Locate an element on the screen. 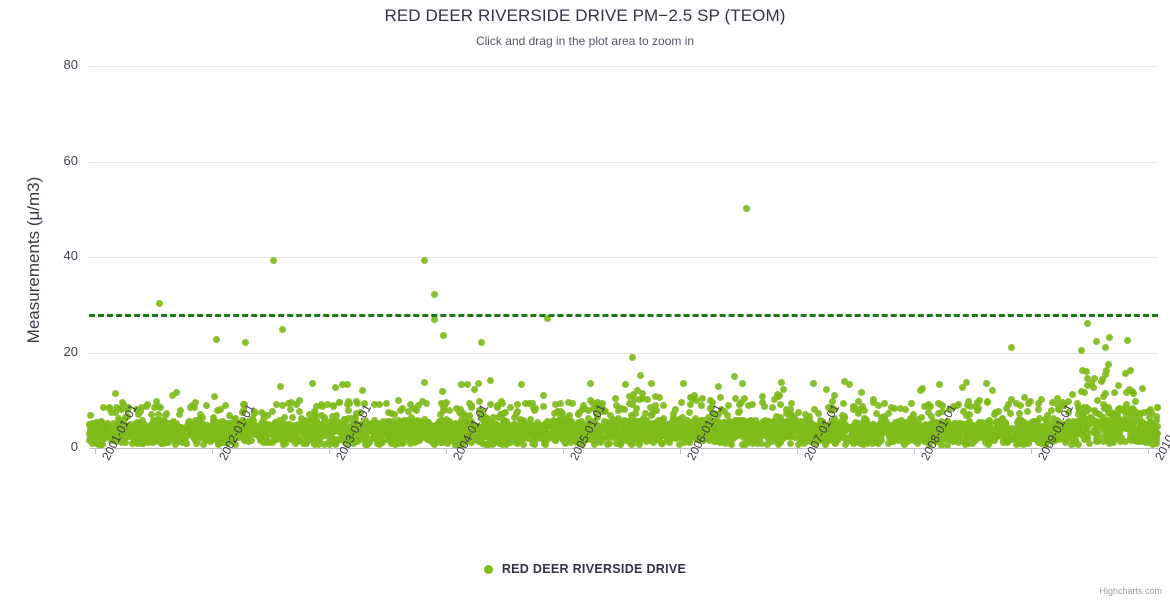 This screenshot has height=600, width=1170. x-axis-line is located at coordinates (623, 448).